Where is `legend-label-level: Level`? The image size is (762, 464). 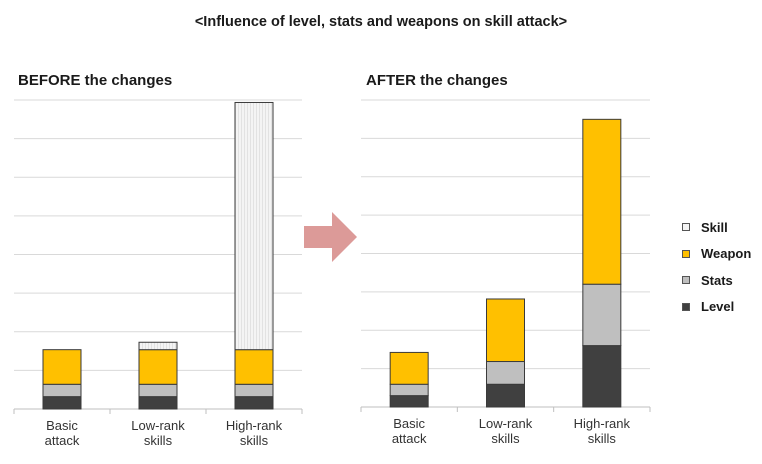 legend-label-level: Level is located at coordinates (718, 307).